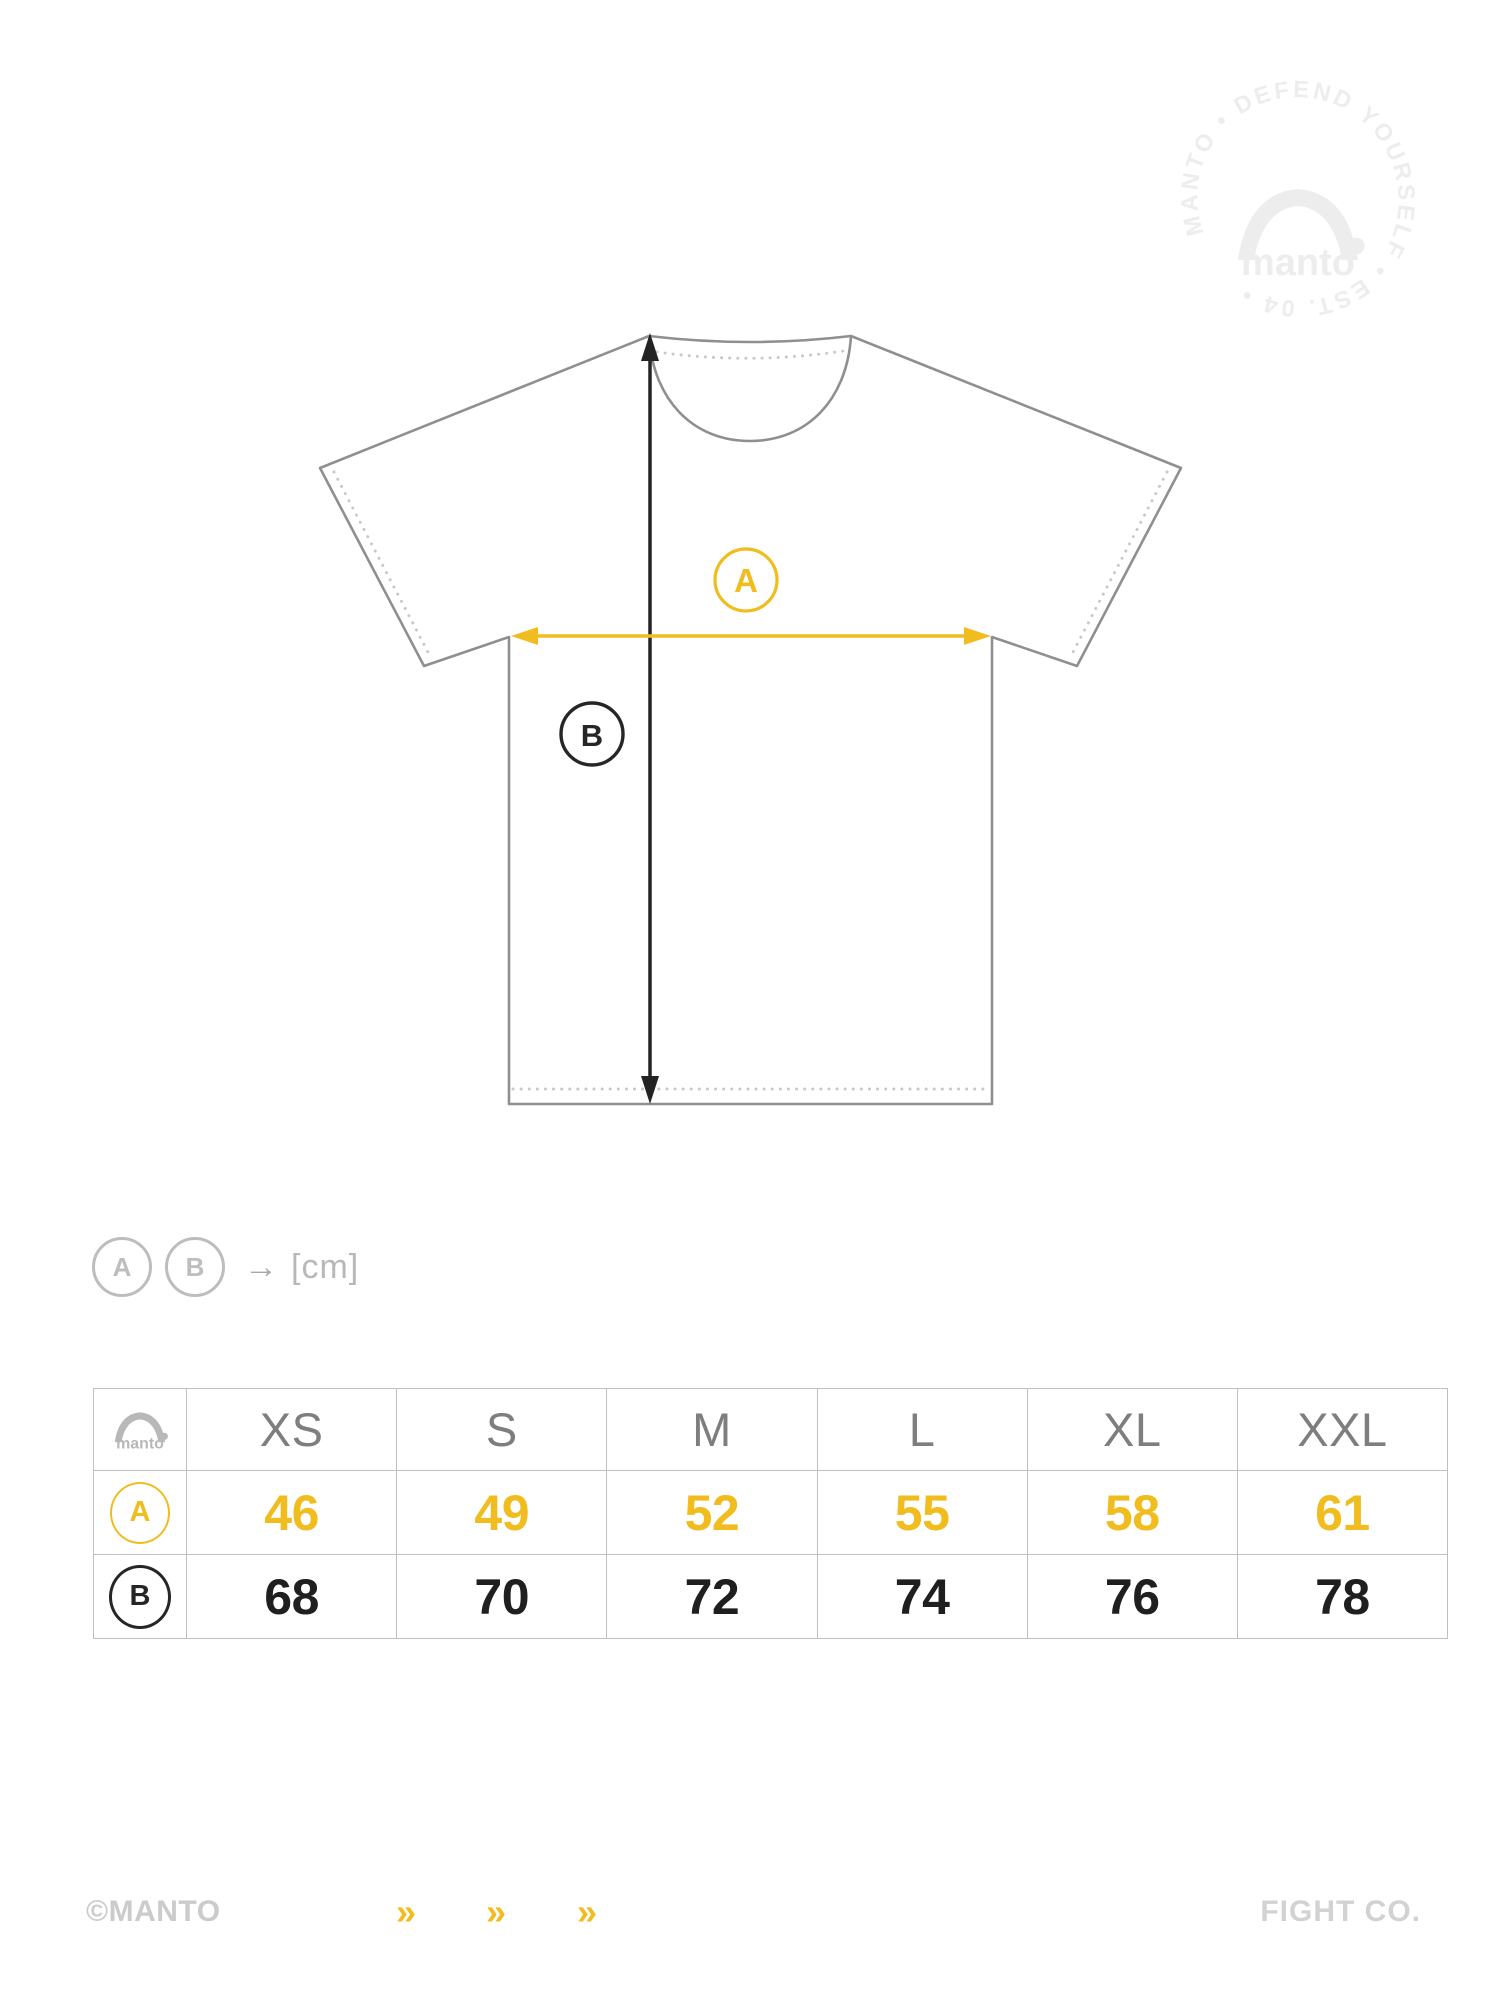  I want to click on row-b-badge: B, so click(140, 1596).